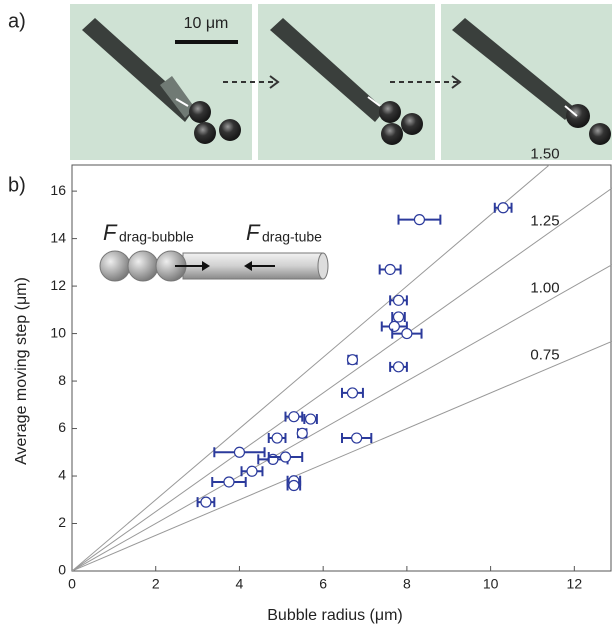 The image size is (612, 630). What do you see at coordinates (17, 21) in the screenshot?
I see `panel-label: a)` at bounding box center [17, 21].